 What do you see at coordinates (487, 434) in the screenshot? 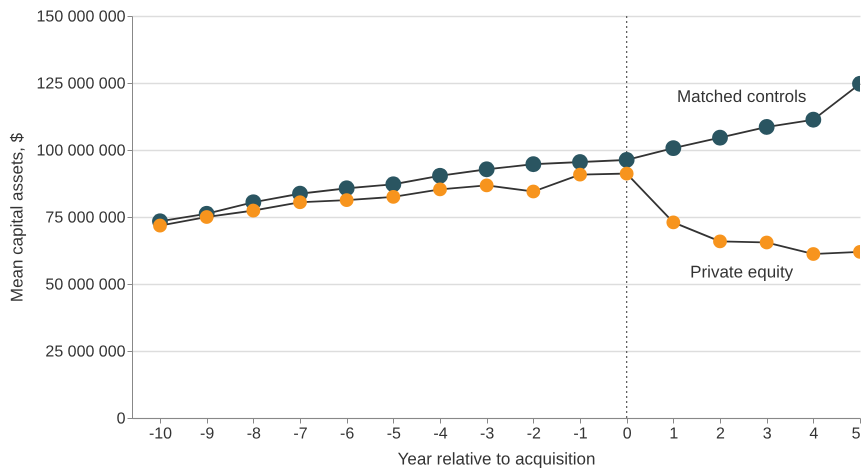
I see `x-tick-label: -3` at bounding box center [487, 434].